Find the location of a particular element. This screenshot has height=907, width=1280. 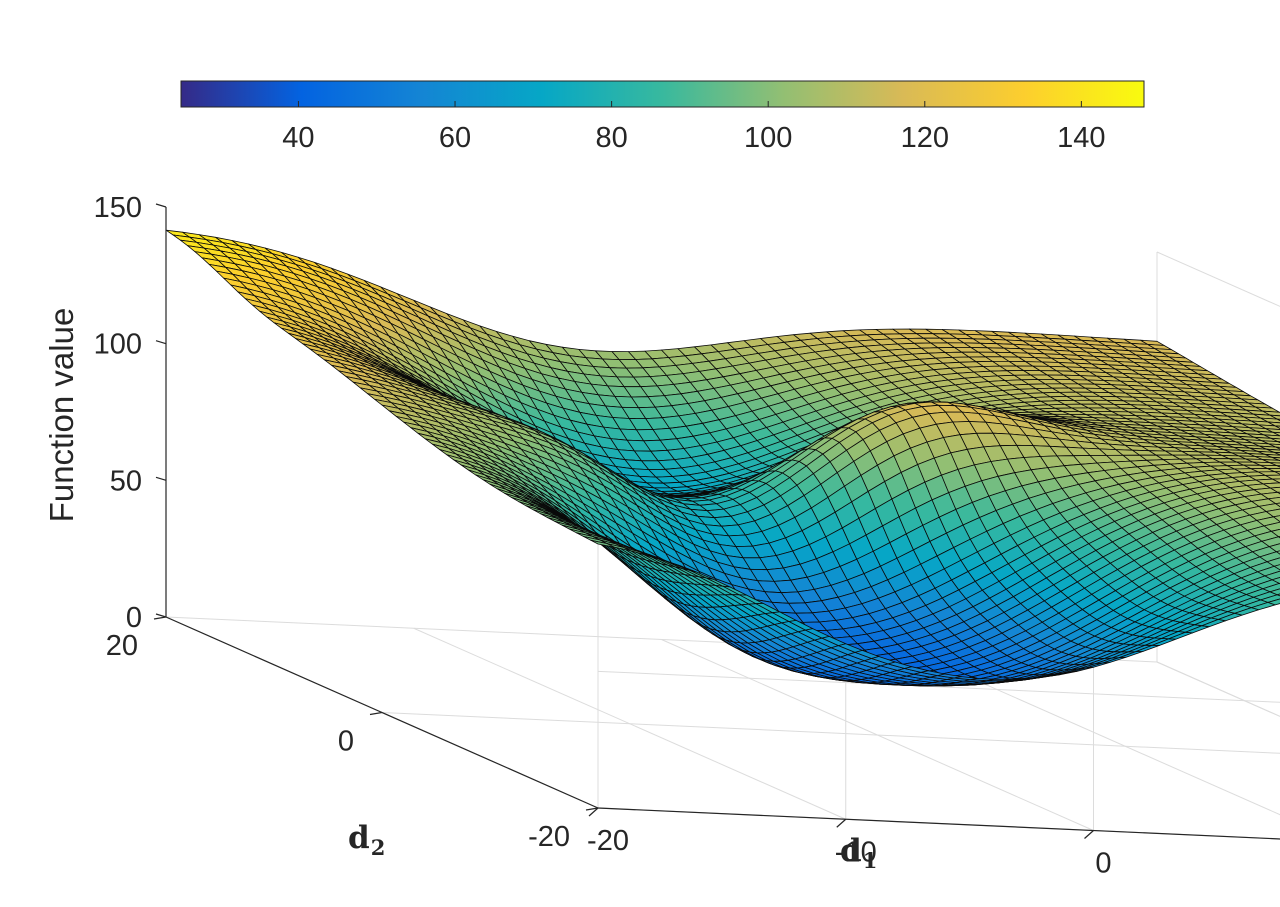

x-axis-label: d1 is located at coordinates (858, 853).